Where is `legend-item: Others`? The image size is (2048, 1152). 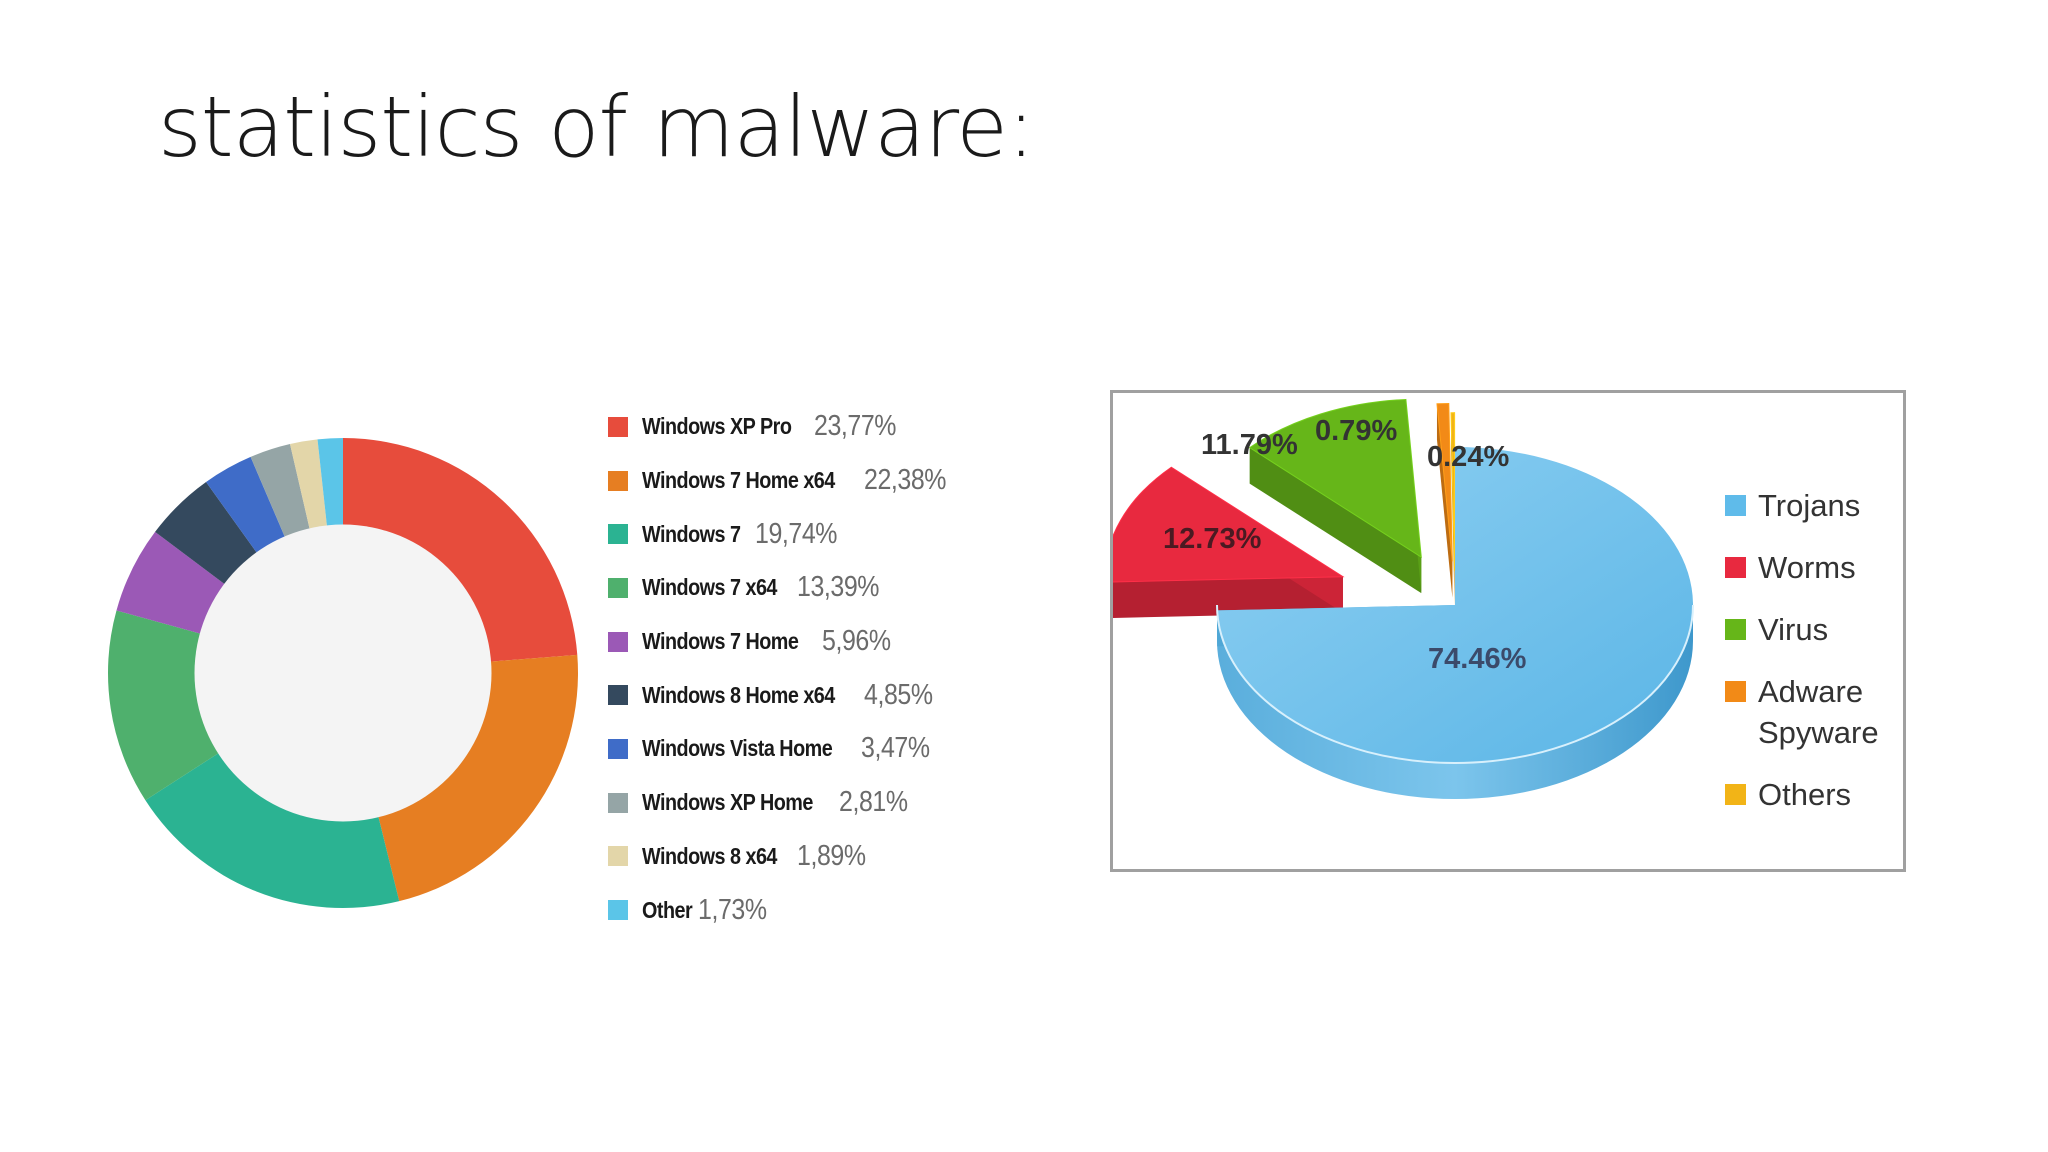
legend-item: Others is located at coordinates (1802, 794).